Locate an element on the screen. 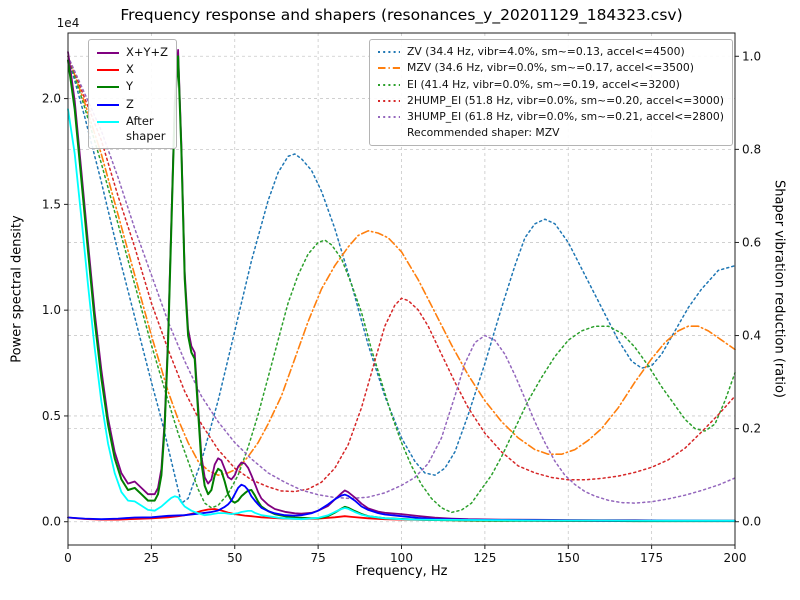 The image size is (800, 600). legend-psd-item: Z is located at coordinates (132, 105).